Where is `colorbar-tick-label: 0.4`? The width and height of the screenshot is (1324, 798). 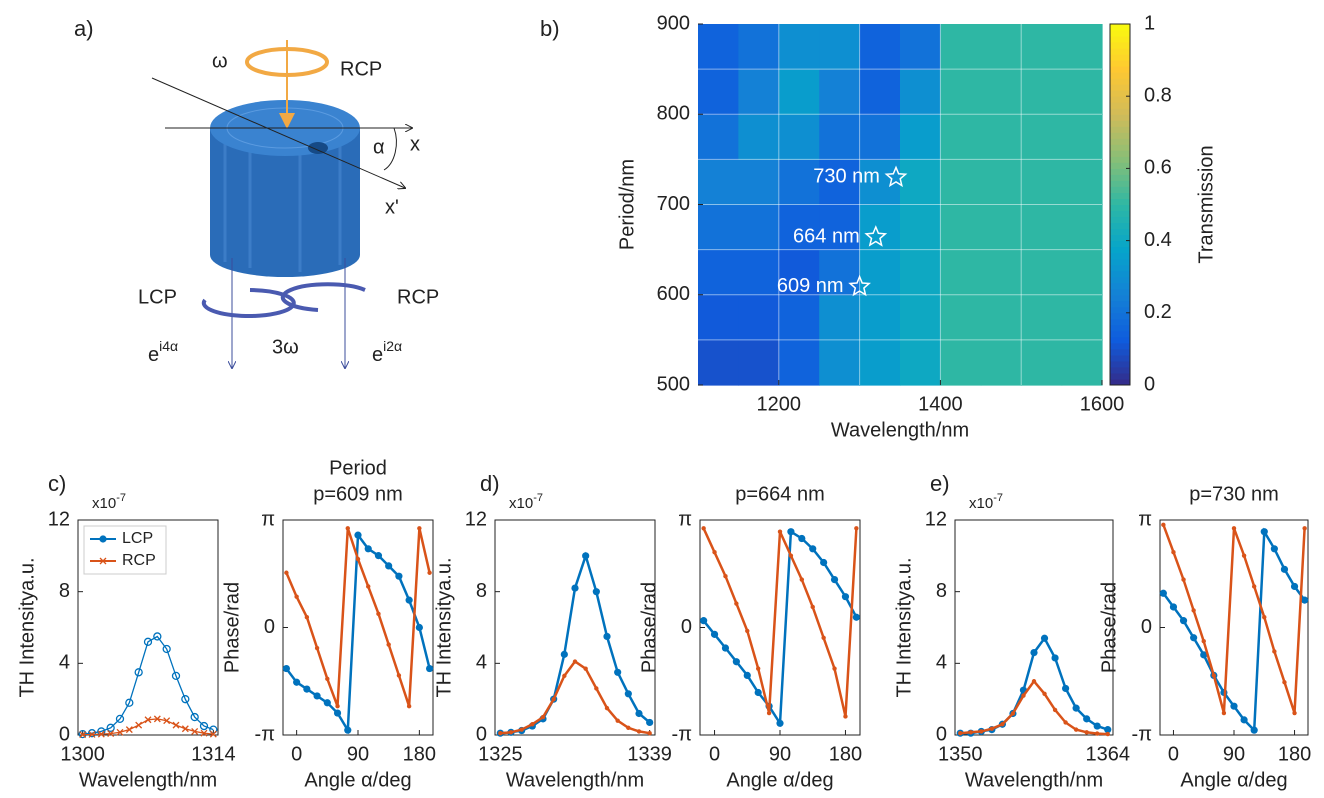 colorbar-tick-label: 0.4 is located at coordinates (1158, 240).